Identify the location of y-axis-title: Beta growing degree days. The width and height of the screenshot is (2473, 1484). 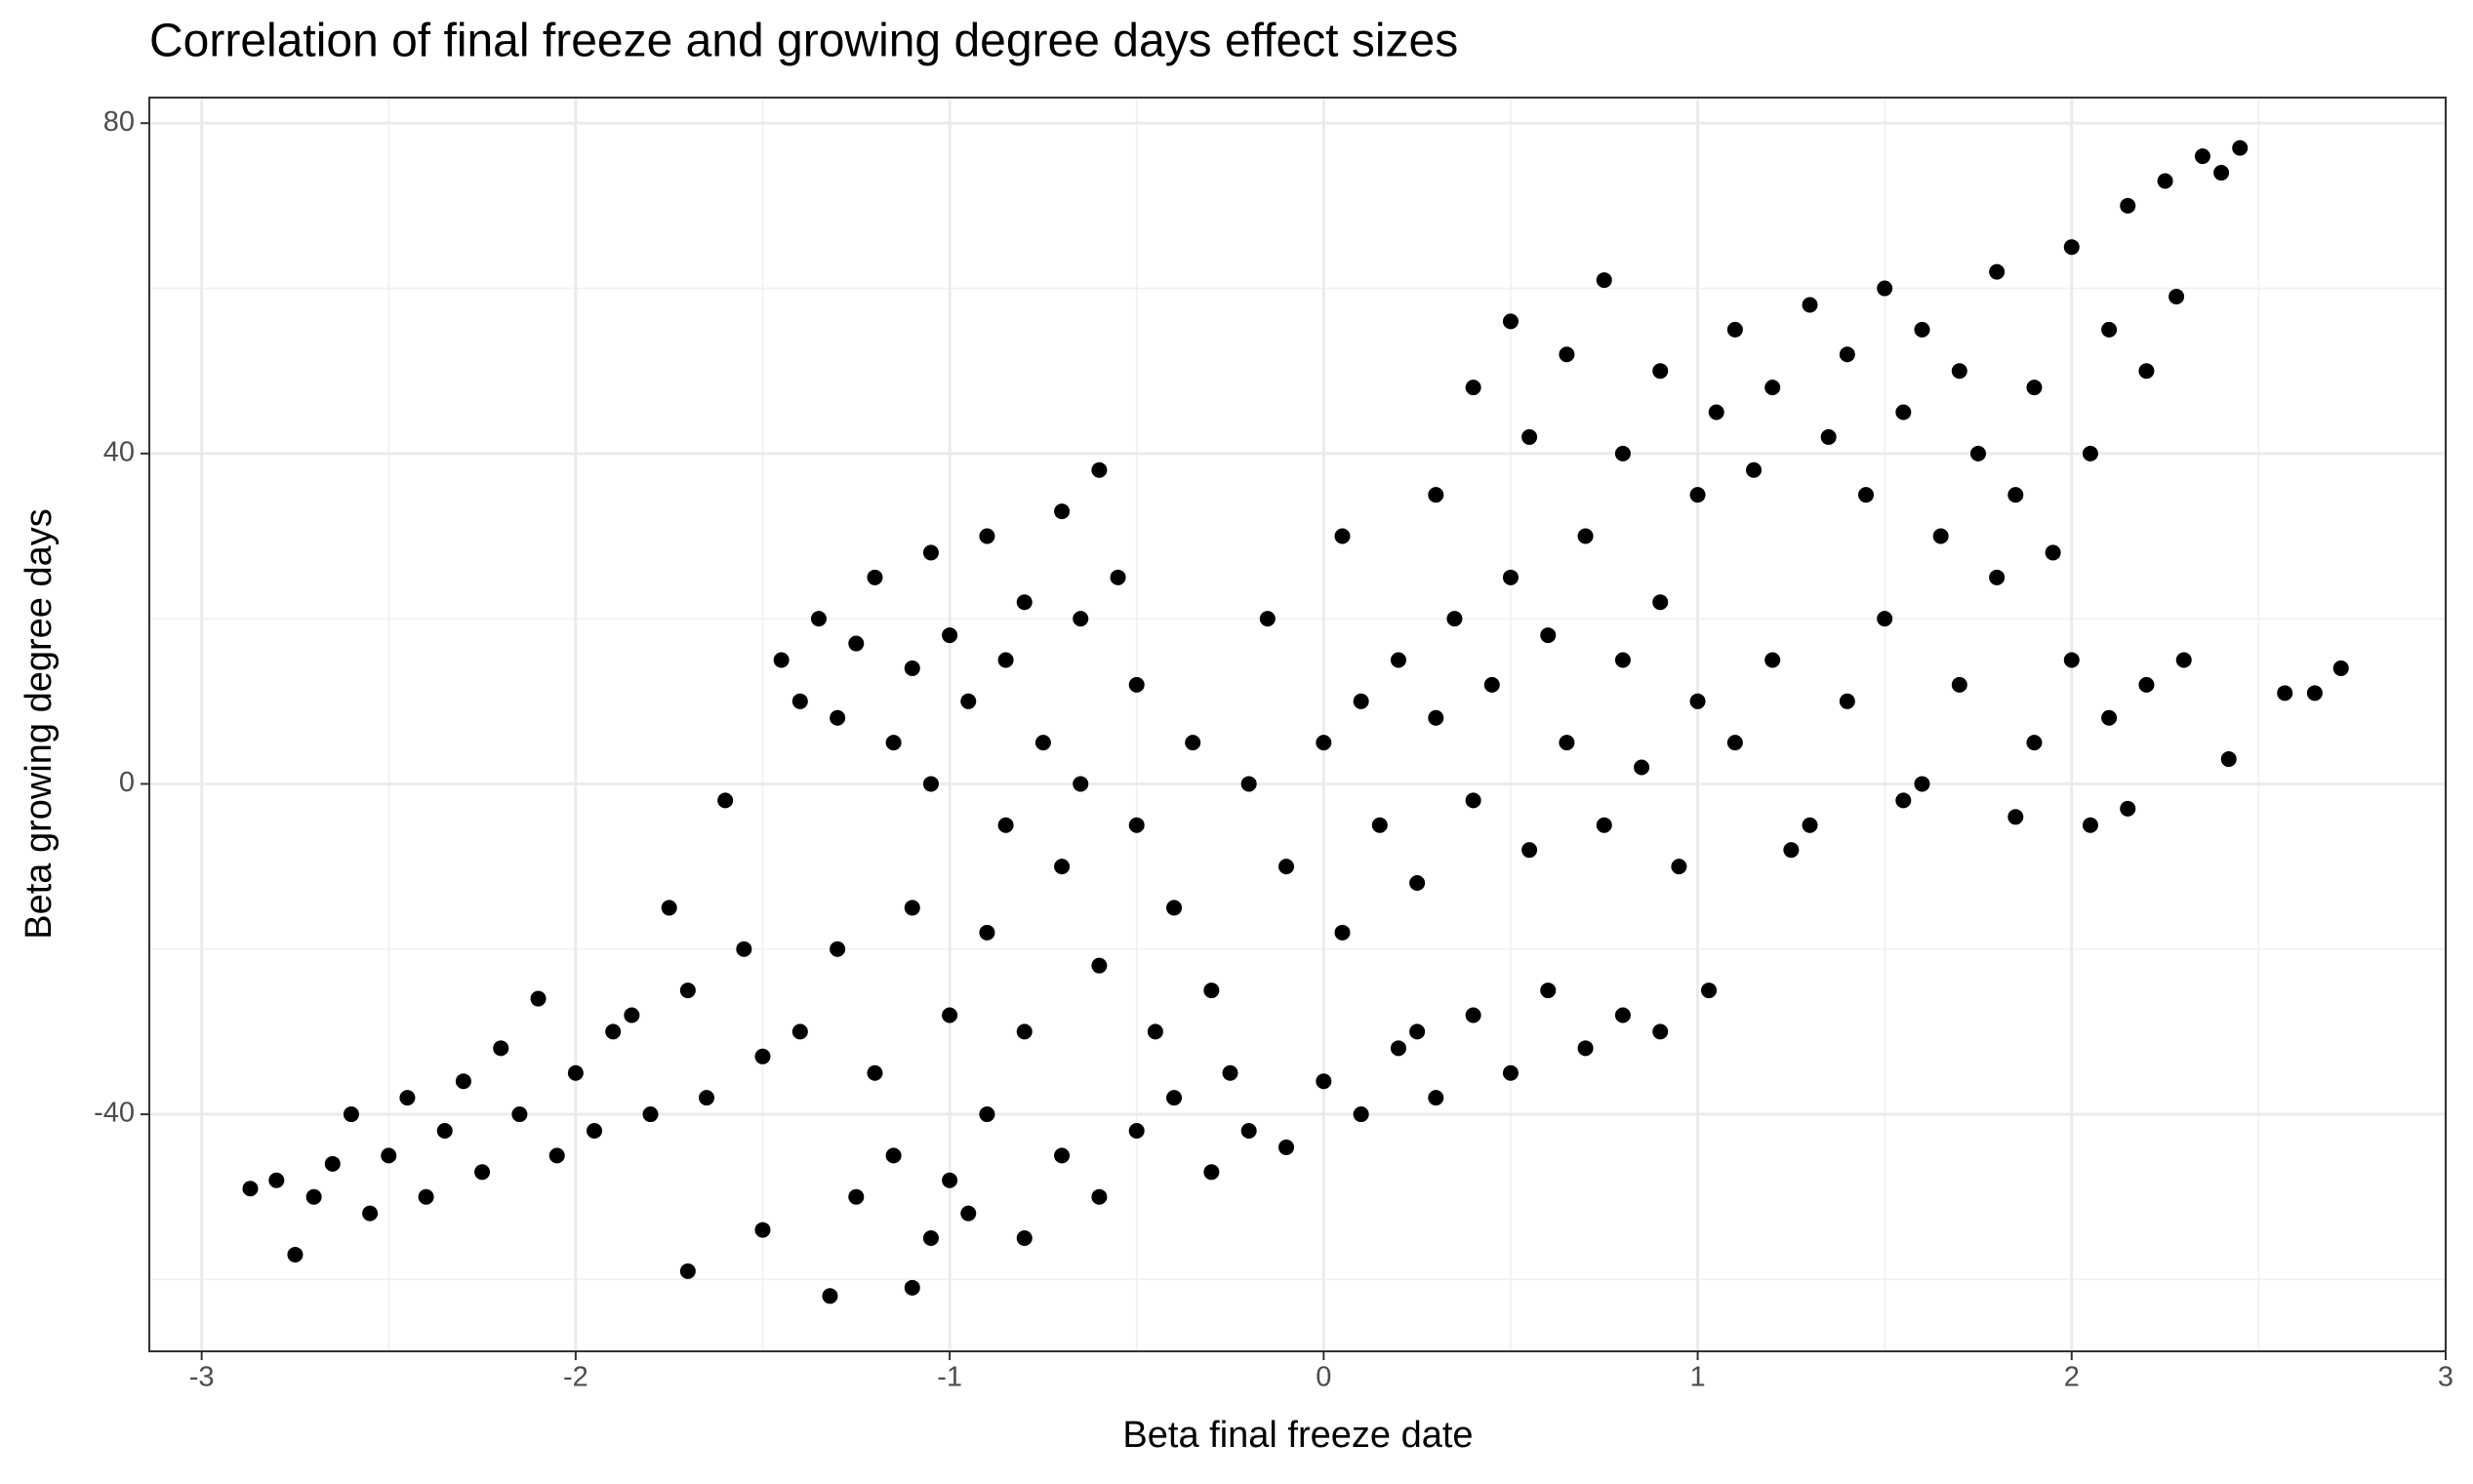
(39, 724).